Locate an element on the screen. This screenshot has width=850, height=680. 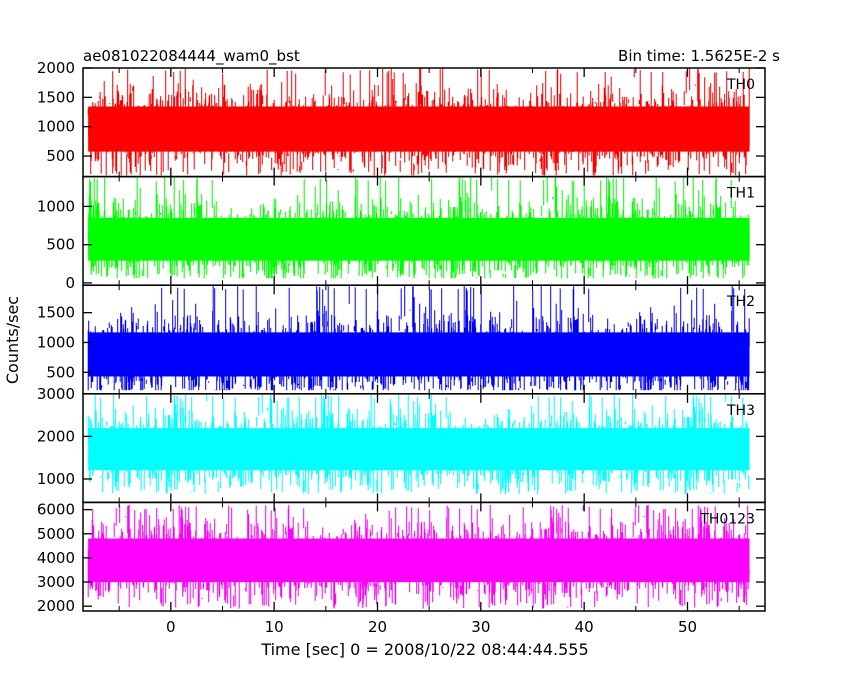
series-line-th3 is located at coordinates (418, 443).